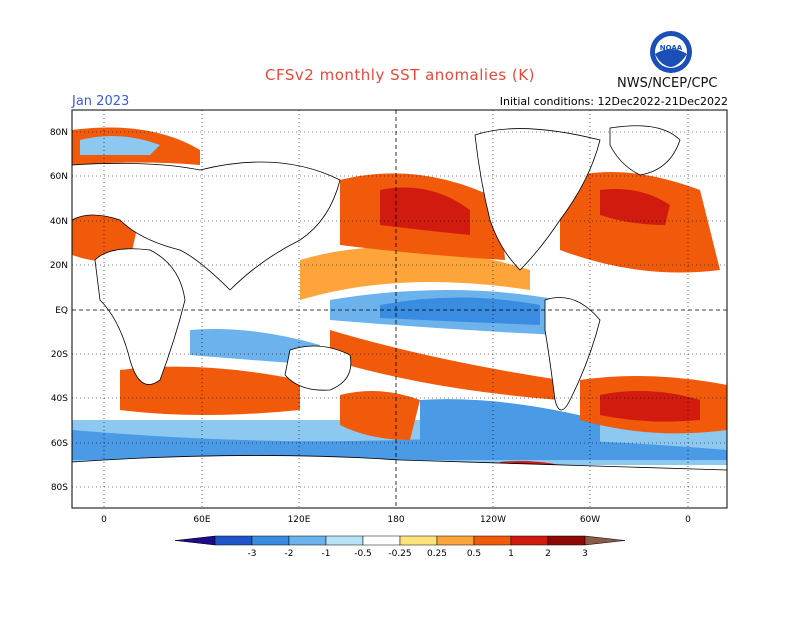 This screenshot has width=800, height=618. Describe the element at coordinates (289, 554) in the screenshot. I see `colorbar-label: -2` at that location.